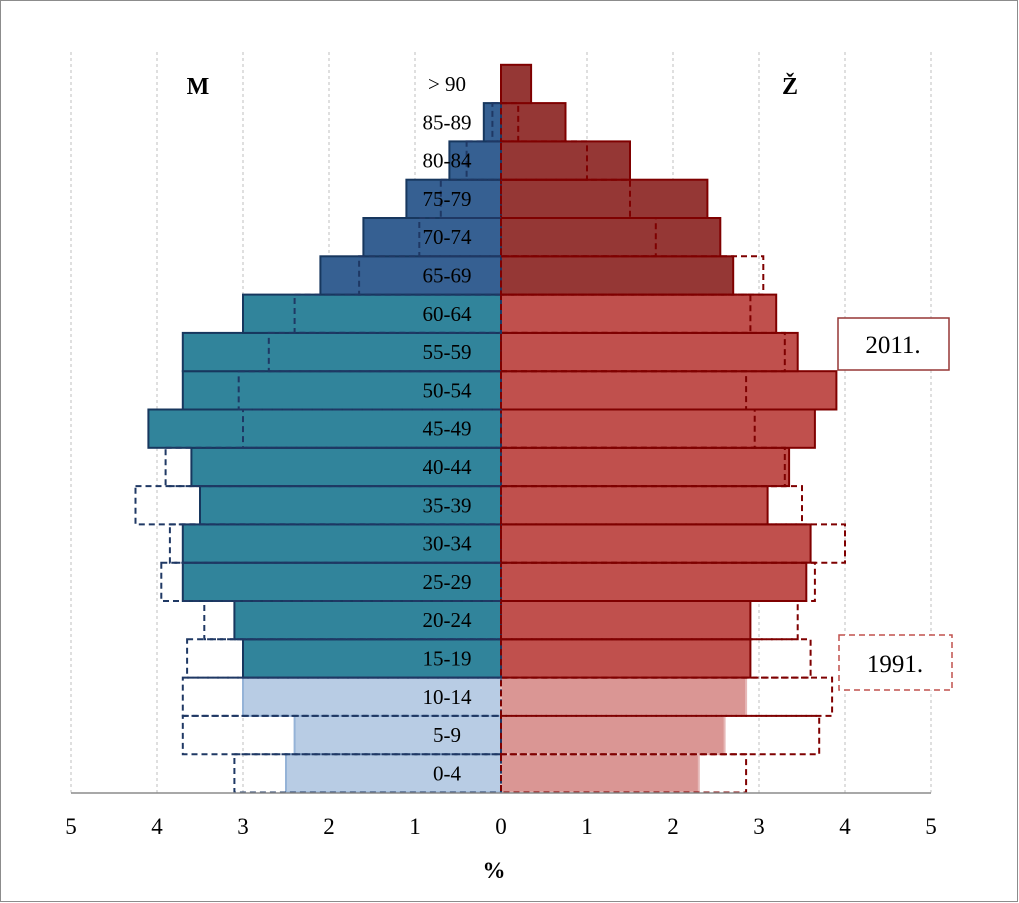  What do you see at coordinates (494, 870) in the screenshot?
I see `x-axis-title: %` at bounding box center [494, 870].